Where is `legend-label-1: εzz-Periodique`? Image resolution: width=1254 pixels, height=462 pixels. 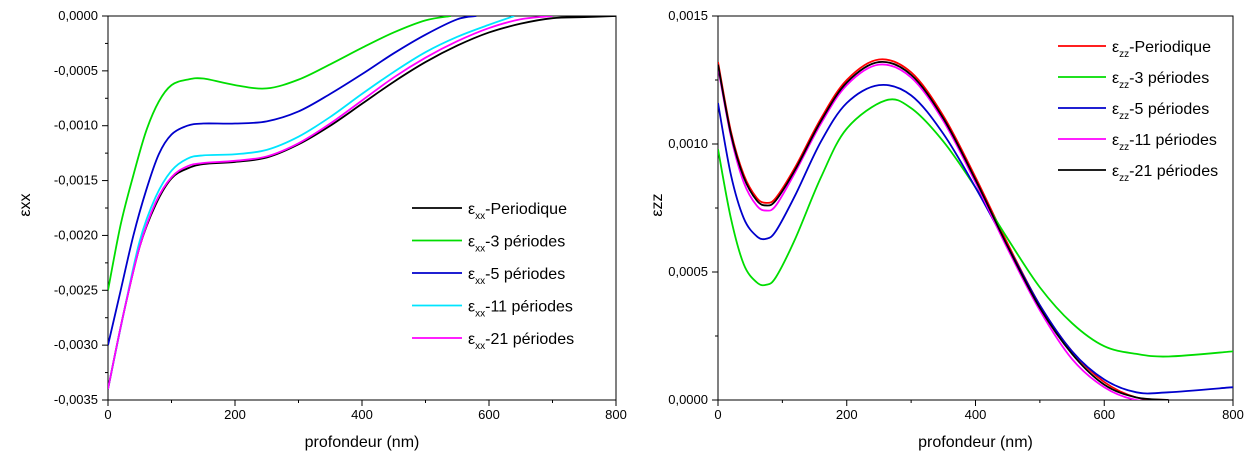 legend-label-1: εzz-Periodique is located at coordinates (1161, 49).